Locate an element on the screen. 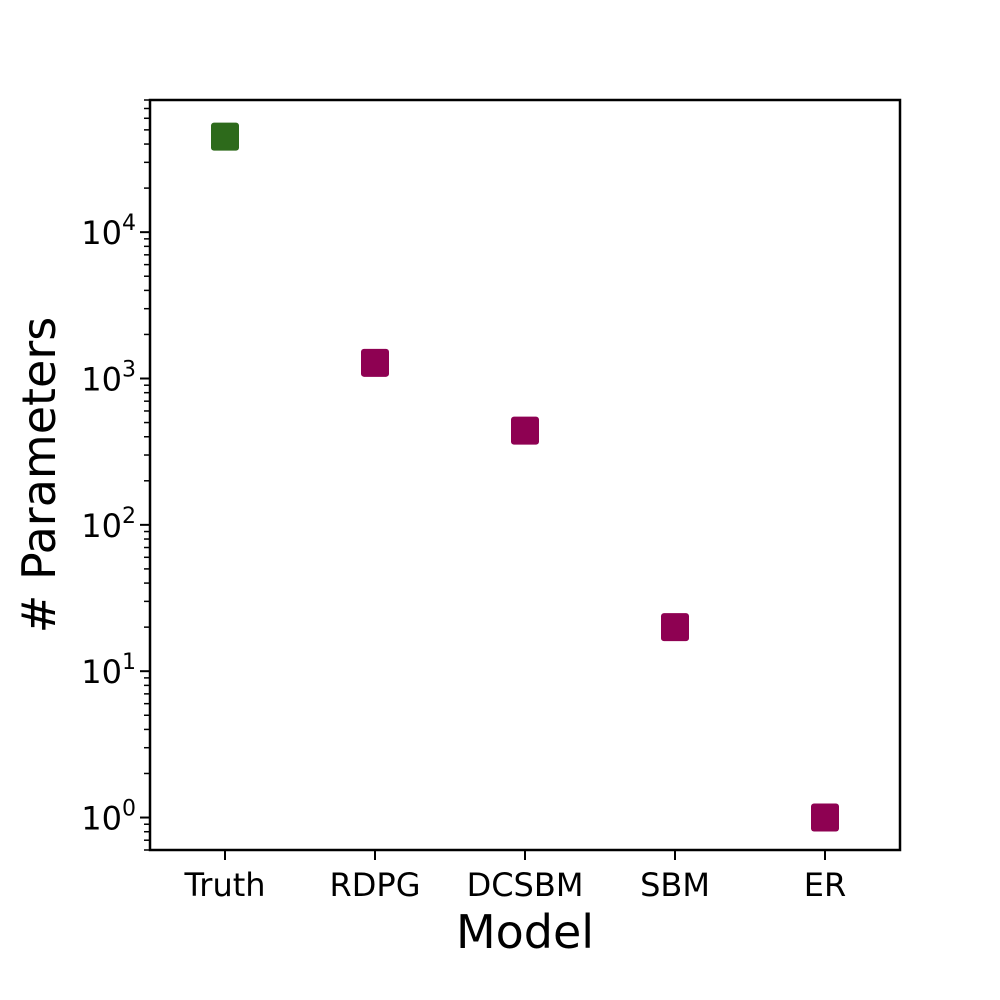 This screenshot has width=1000, height=1000. x-tick-label: RDPG is located at coordinates (375, 885).